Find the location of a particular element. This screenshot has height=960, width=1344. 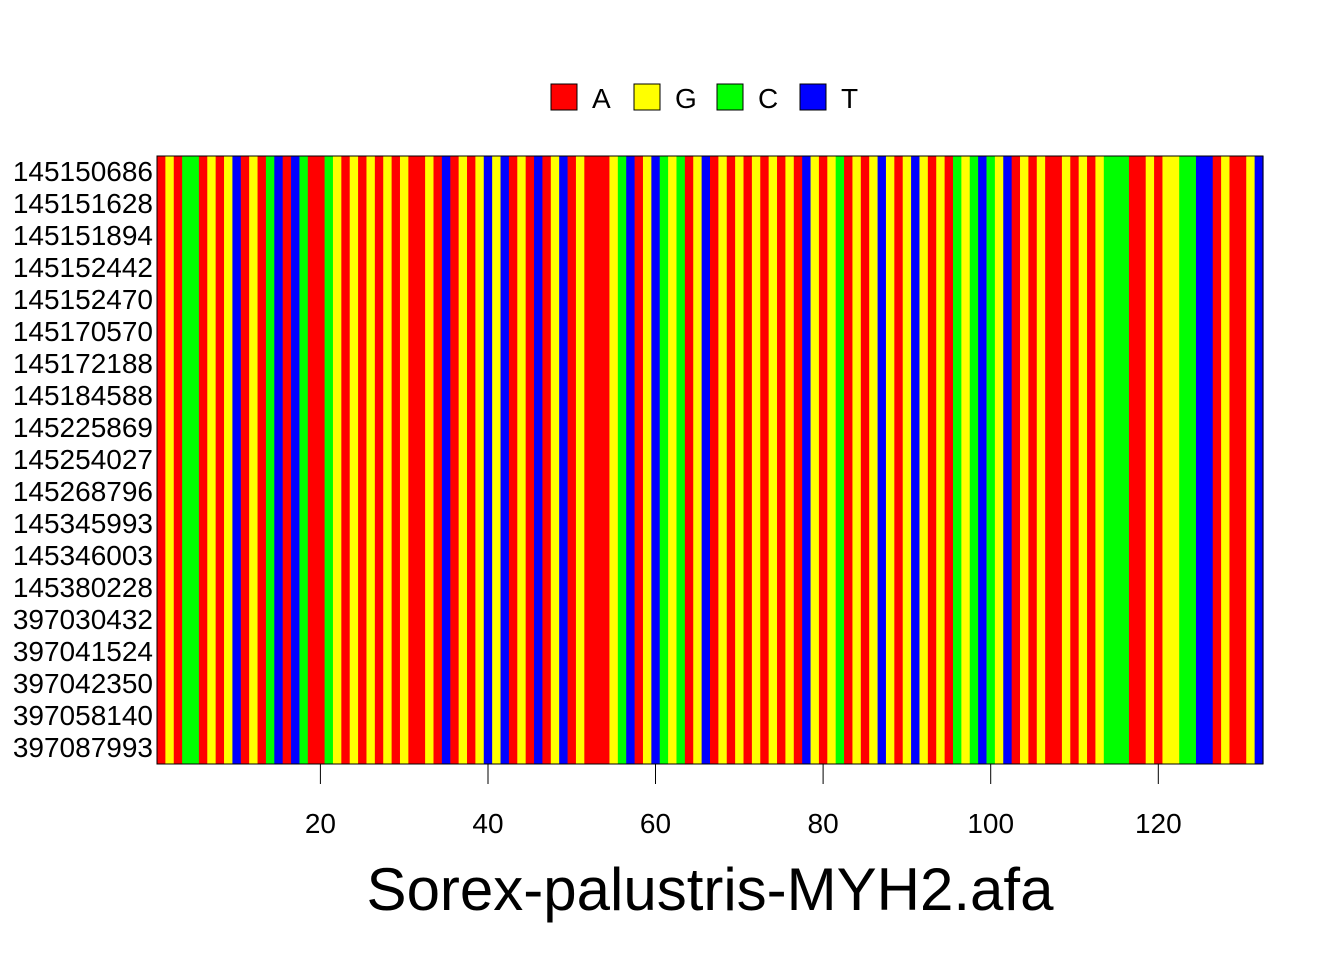

alignment-column-99-T is located at coordinates (983, 460).